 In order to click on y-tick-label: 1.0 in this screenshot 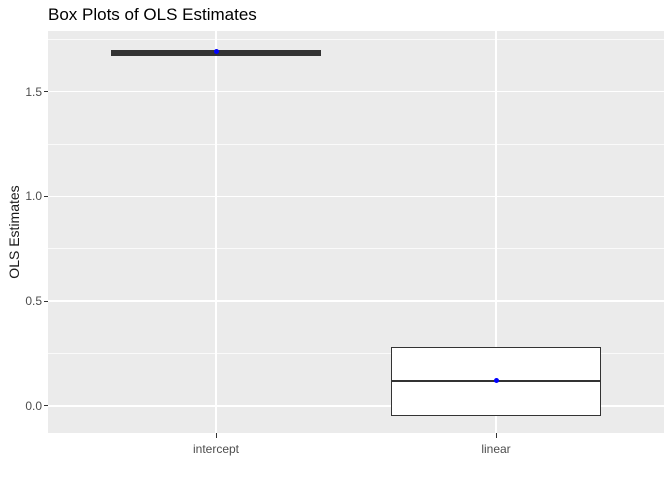, I will do `click(33, 196)`.